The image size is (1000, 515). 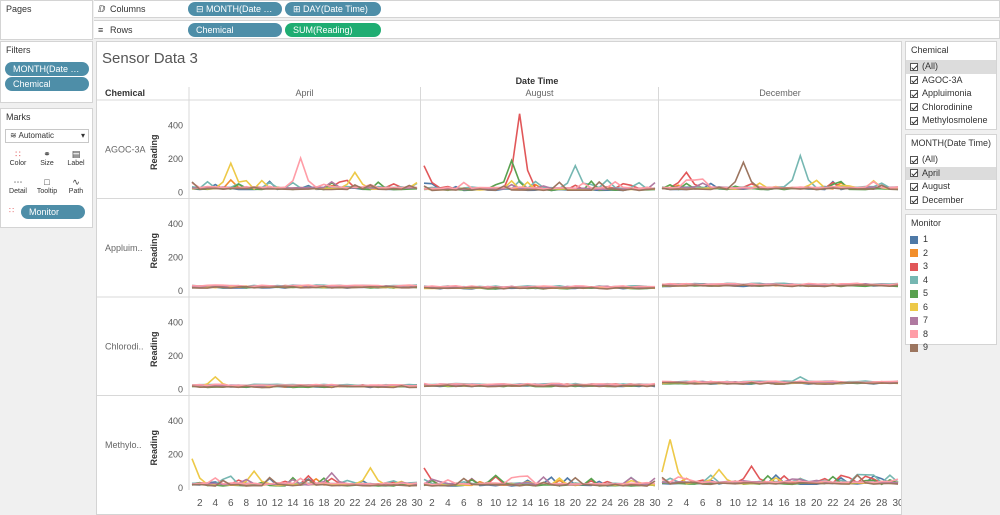 I want to click on detail-button: ⋯ Detail, so click(x=18, y=188).